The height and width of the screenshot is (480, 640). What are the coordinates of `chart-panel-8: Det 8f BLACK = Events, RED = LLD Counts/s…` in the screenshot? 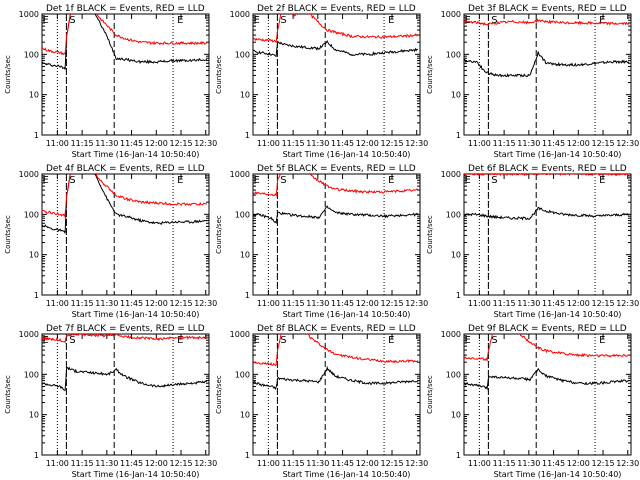 It's located at (321, 401).